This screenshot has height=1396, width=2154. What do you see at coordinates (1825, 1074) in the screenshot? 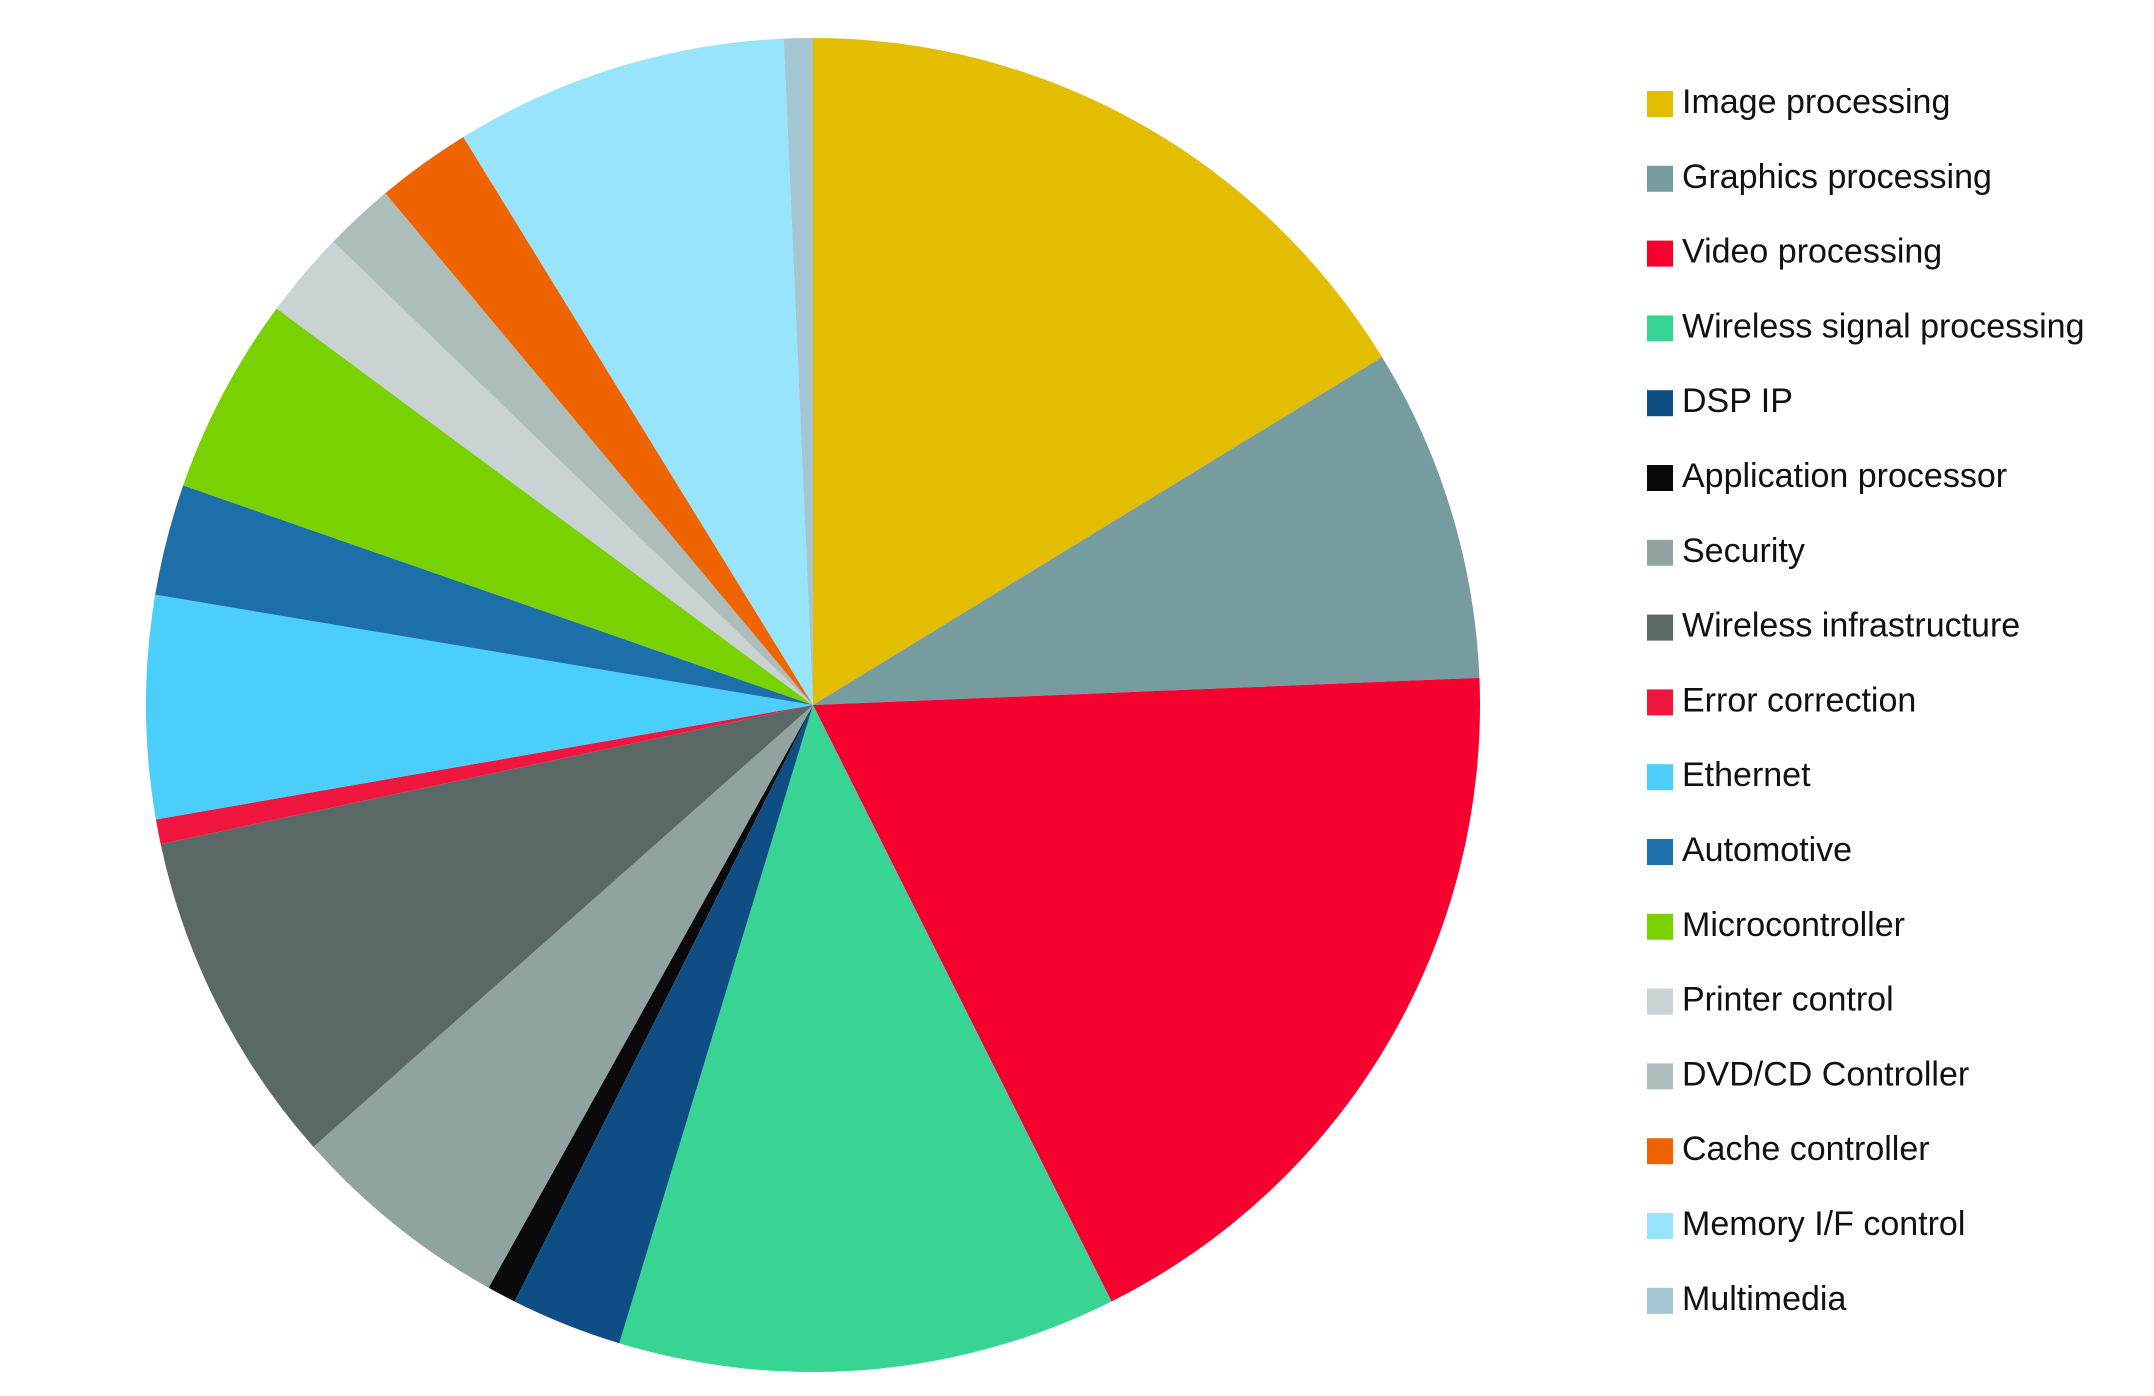
I see `legend-label: DVD/CD Controller` at bounding box center [1825, 1074].